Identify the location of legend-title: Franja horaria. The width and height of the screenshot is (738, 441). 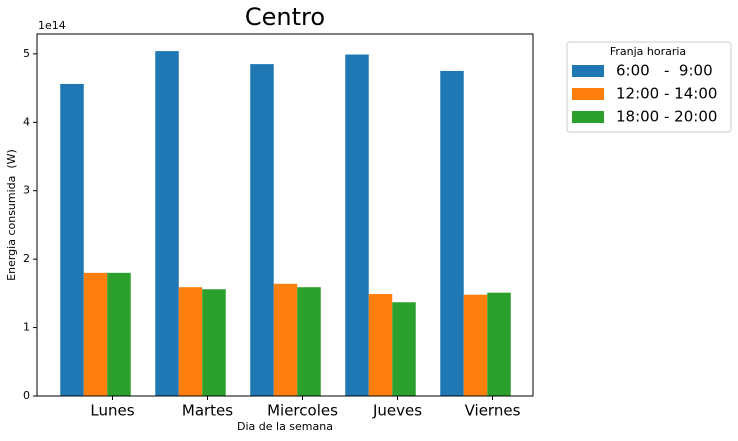
(648, 51).